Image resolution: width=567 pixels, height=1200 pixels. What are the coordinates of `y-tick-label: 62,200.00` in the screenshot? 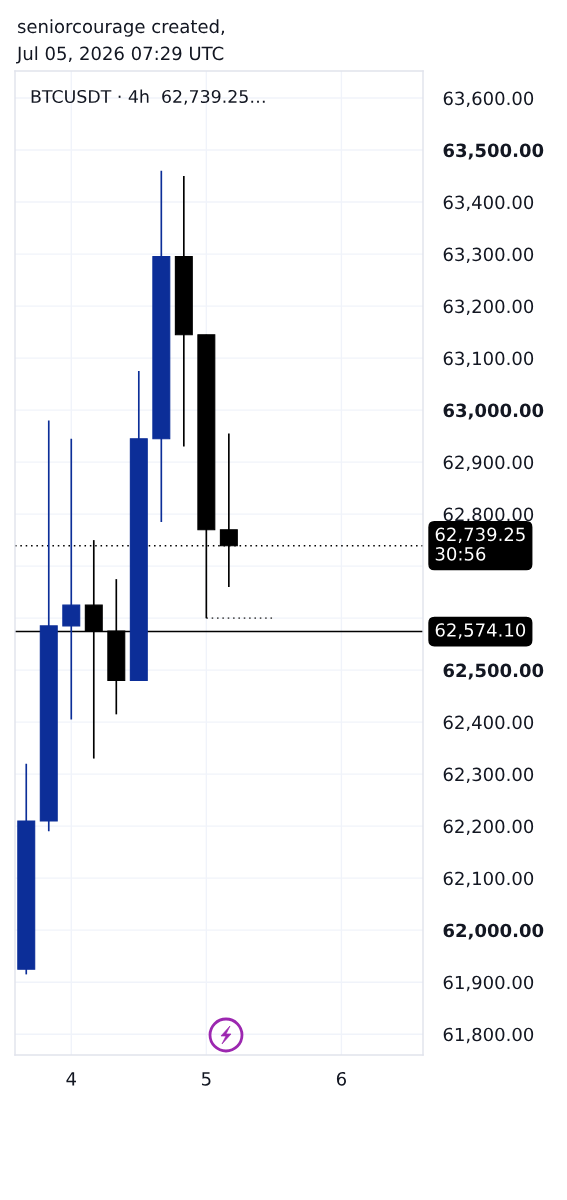 It's located at (488, 827).